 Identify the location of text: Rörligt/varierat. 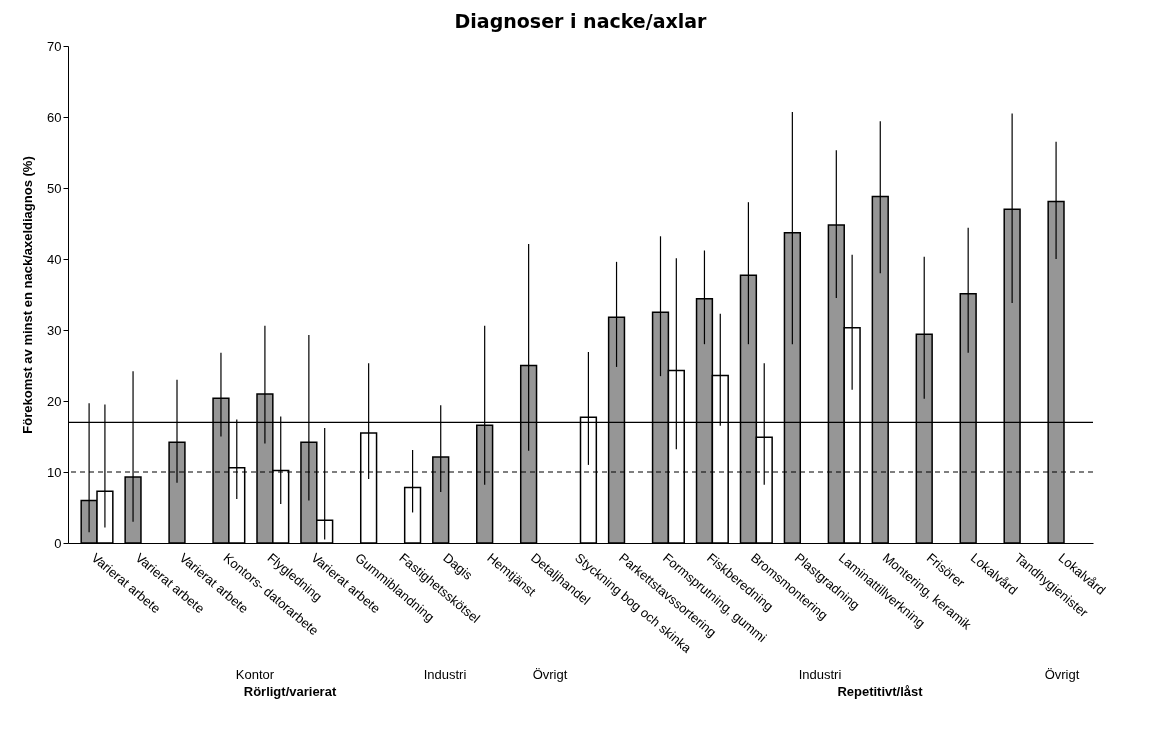
(290, 691).